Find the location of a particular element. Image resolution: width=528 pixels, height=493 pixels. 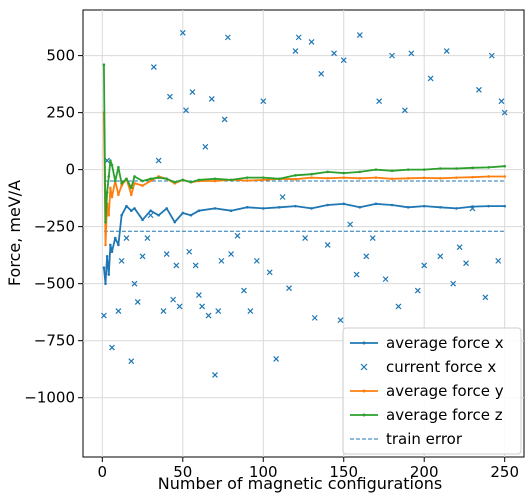

x-tick-label: 200 is located at coordinates (424, 472).